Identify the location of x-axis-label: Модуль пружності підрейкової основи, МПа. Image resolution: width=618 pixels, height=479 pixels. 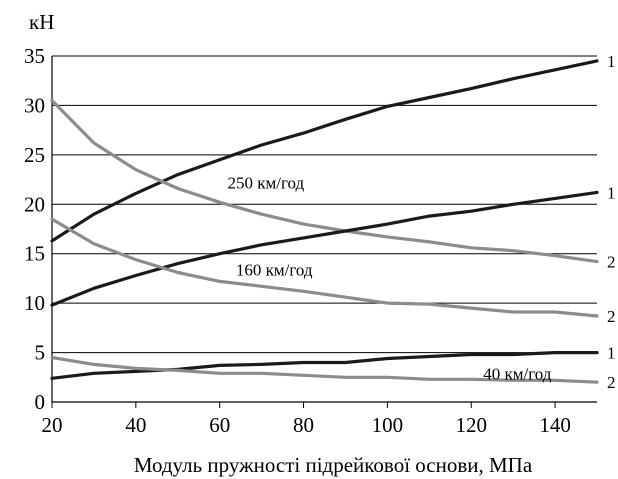
(333, 465).